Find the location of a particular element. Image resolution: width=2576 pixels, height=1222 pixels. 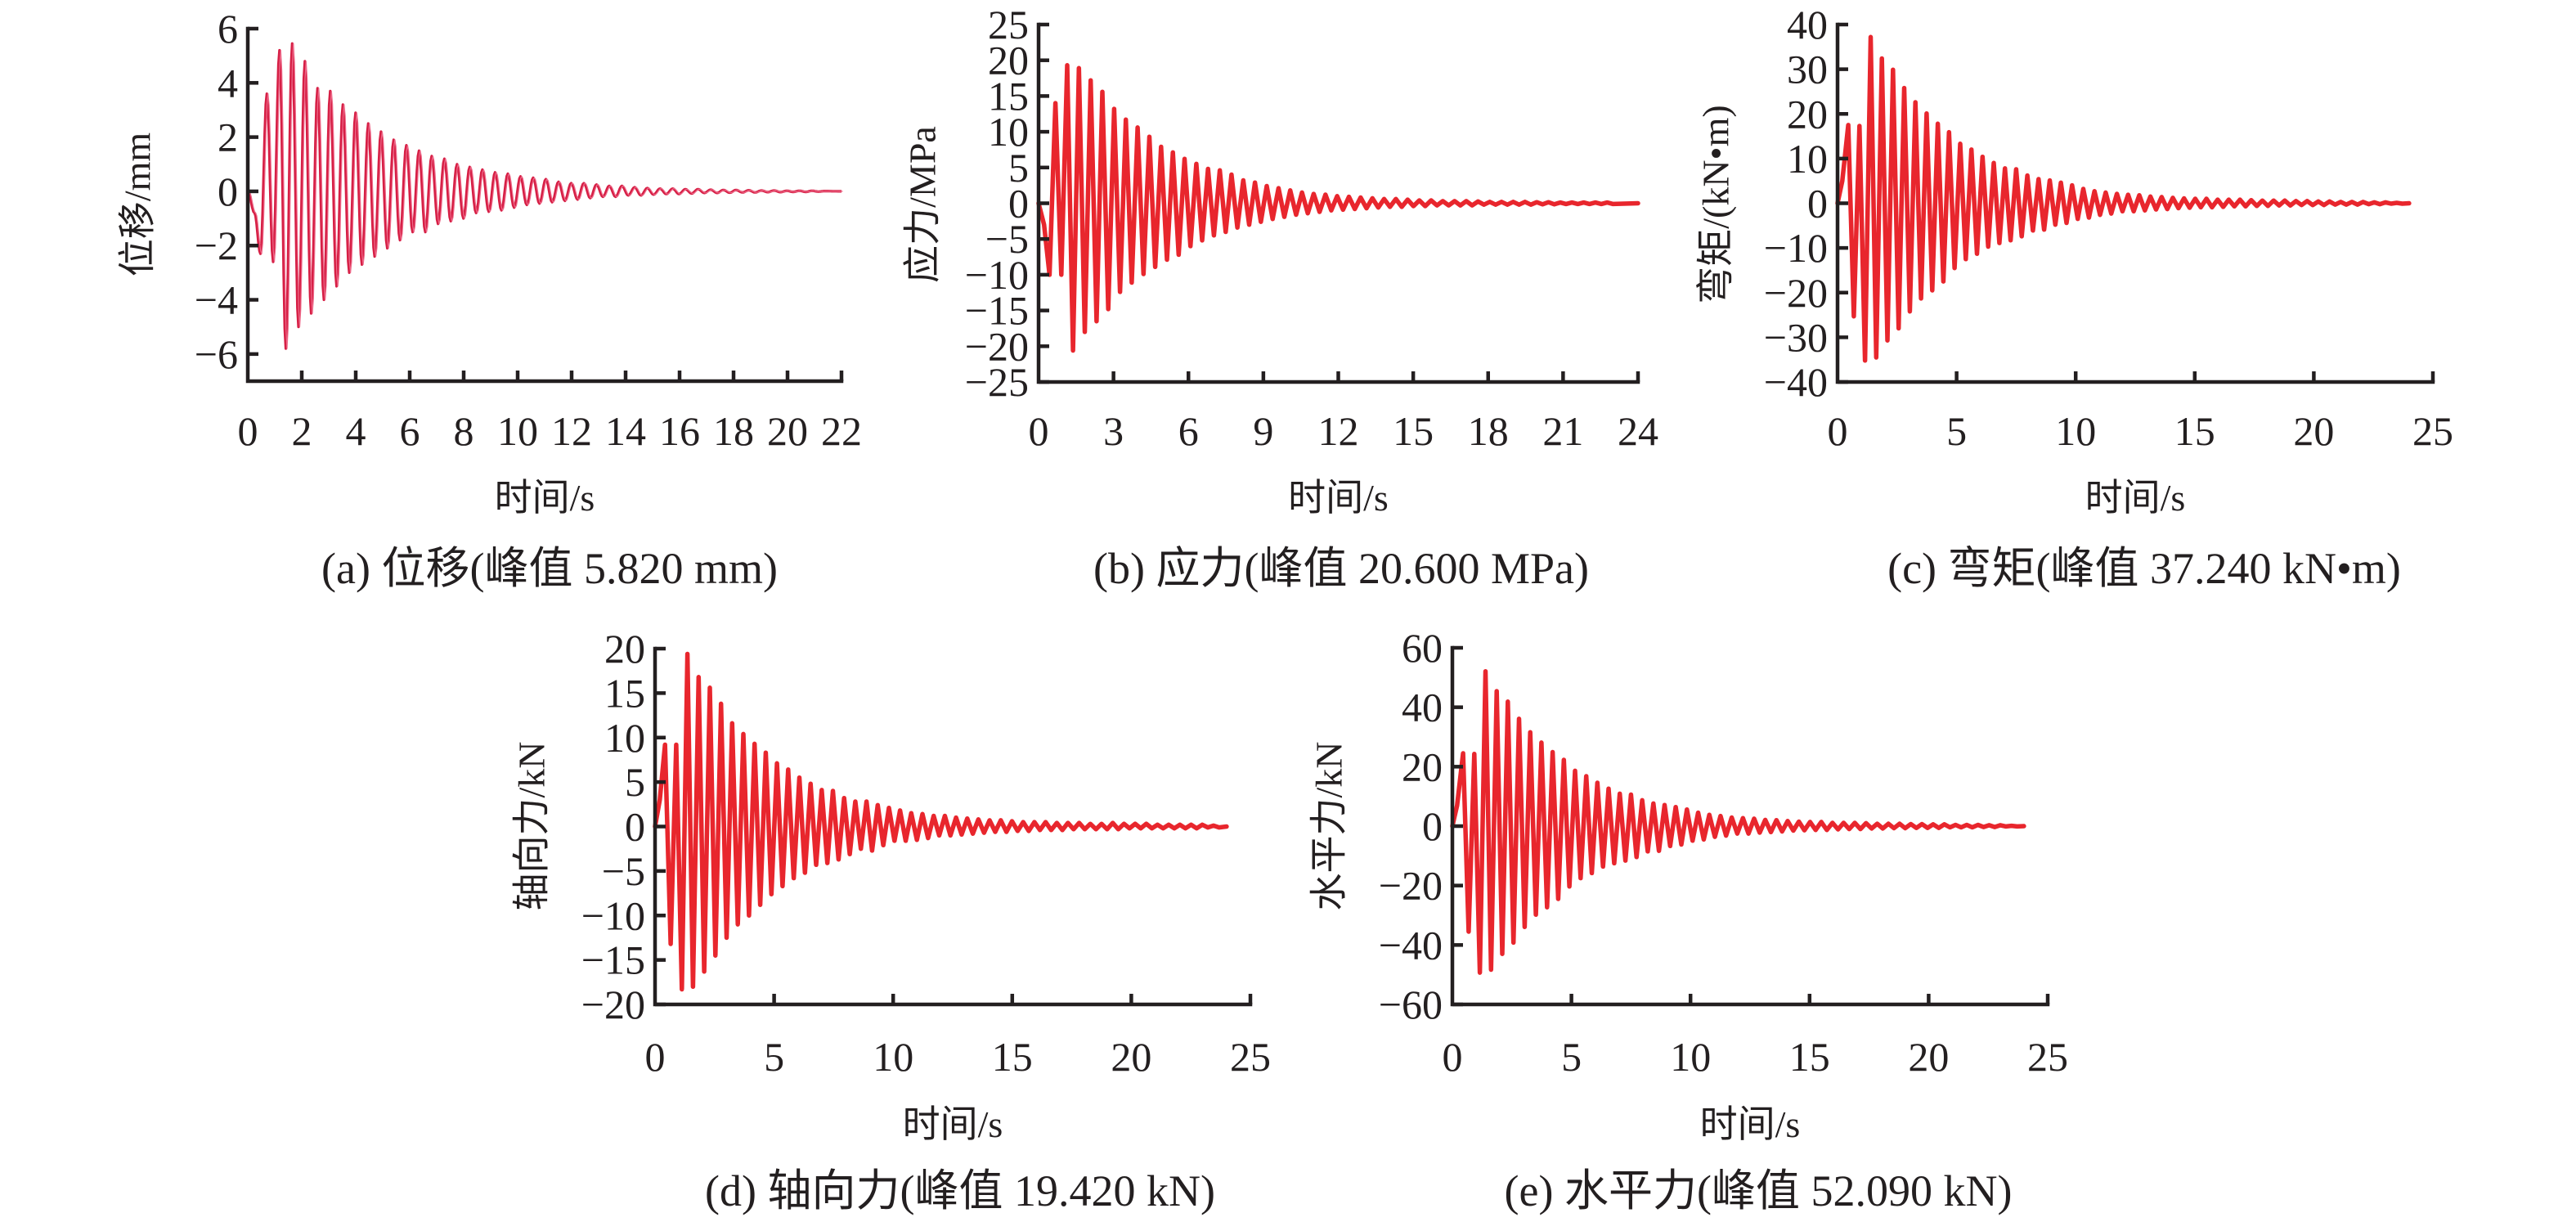

y-tick-label: 25 is located at coordinates (1009, 24).